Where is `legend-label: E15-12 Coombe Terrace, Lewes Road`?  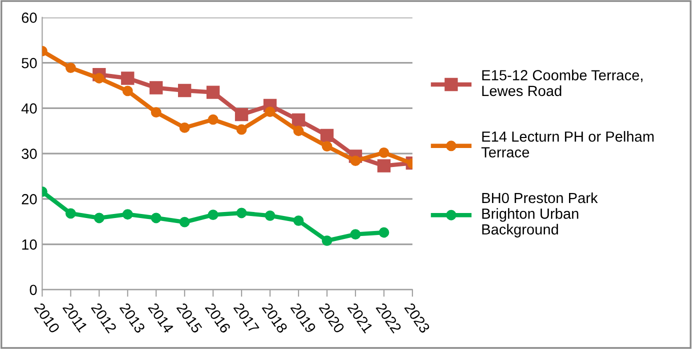
legend-label: E15-12 Coombe Terrace, Lewes Road is located at coordinates (562, 83).